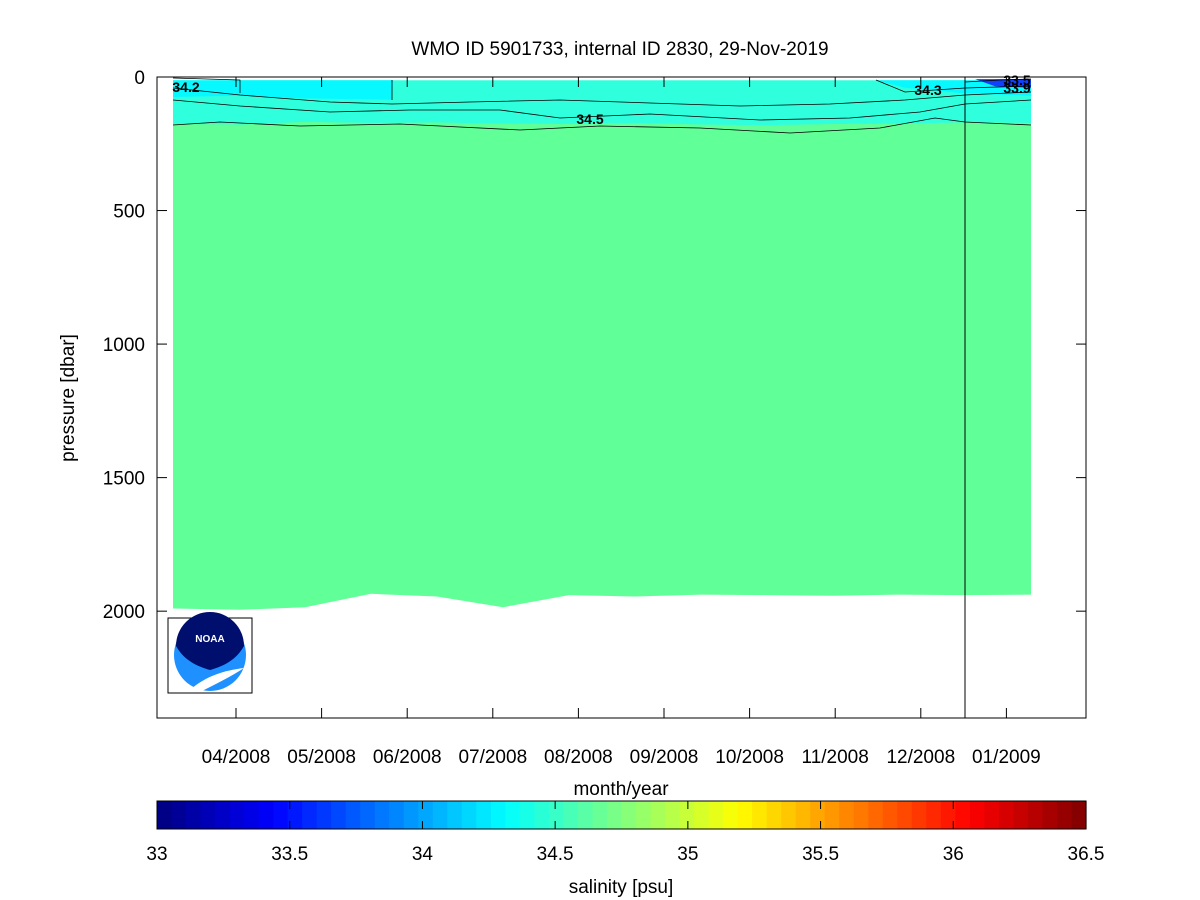 The height and width of the screenshot is (900, 1200). What do you see at coordinates (236, 757) in the screenshot?
I see `x-tick-label: 04/2008` at bounding box center [236, 757].